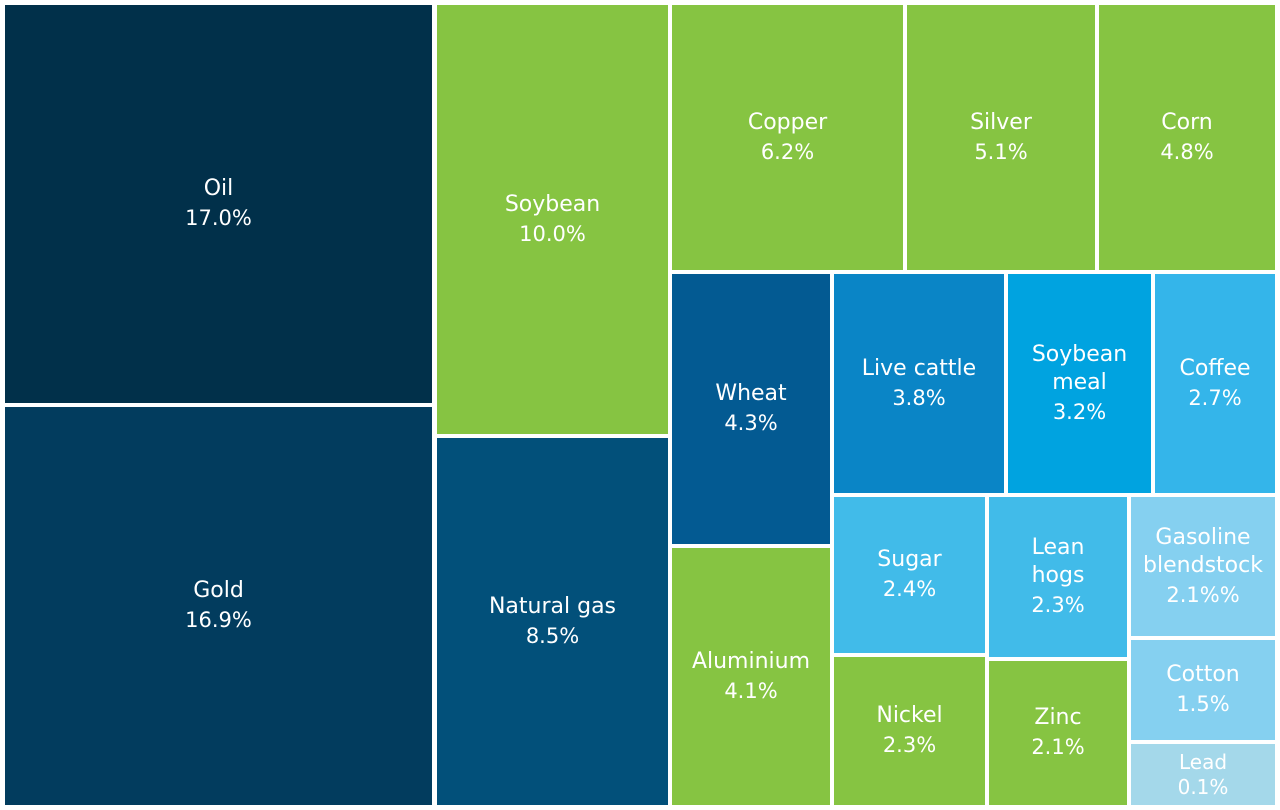 Image resolution: width=1280 pixels, height=810 pixels. Describe the element at coordinates (1203, 690) in the screenshot. I see `treemap-tile-cotton: Cotton 1.5%` at that location.